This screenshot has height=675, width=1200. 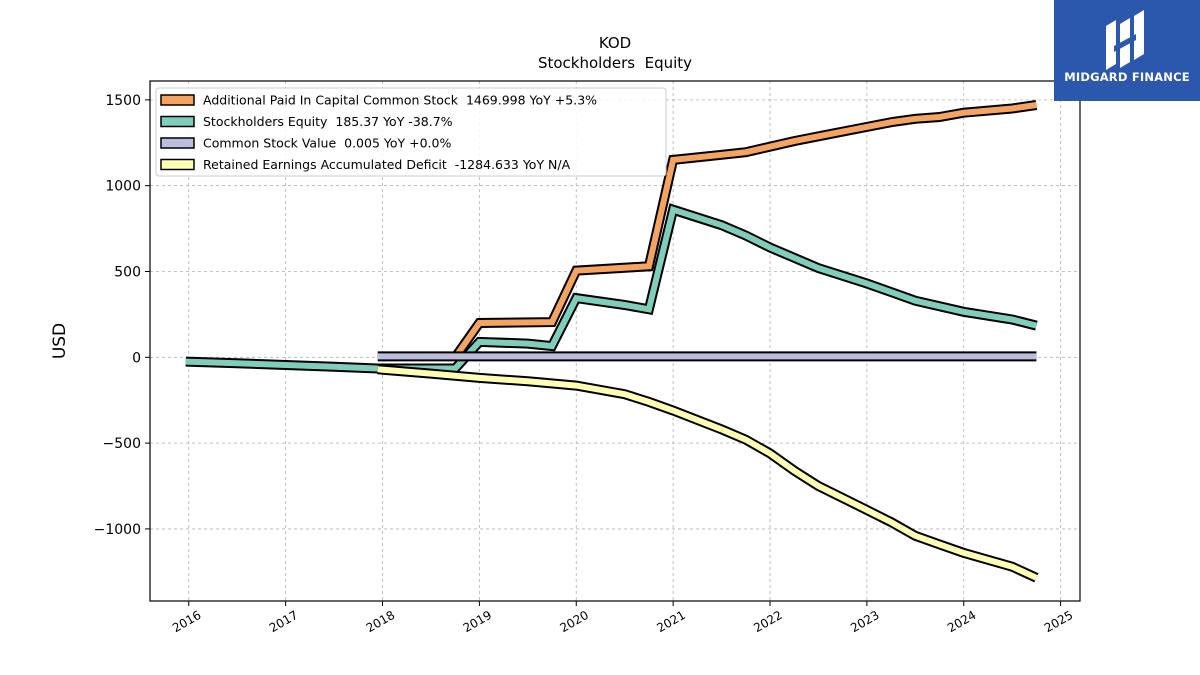 I want to click on y-tick-label: 0, so click(x=136, y=358).